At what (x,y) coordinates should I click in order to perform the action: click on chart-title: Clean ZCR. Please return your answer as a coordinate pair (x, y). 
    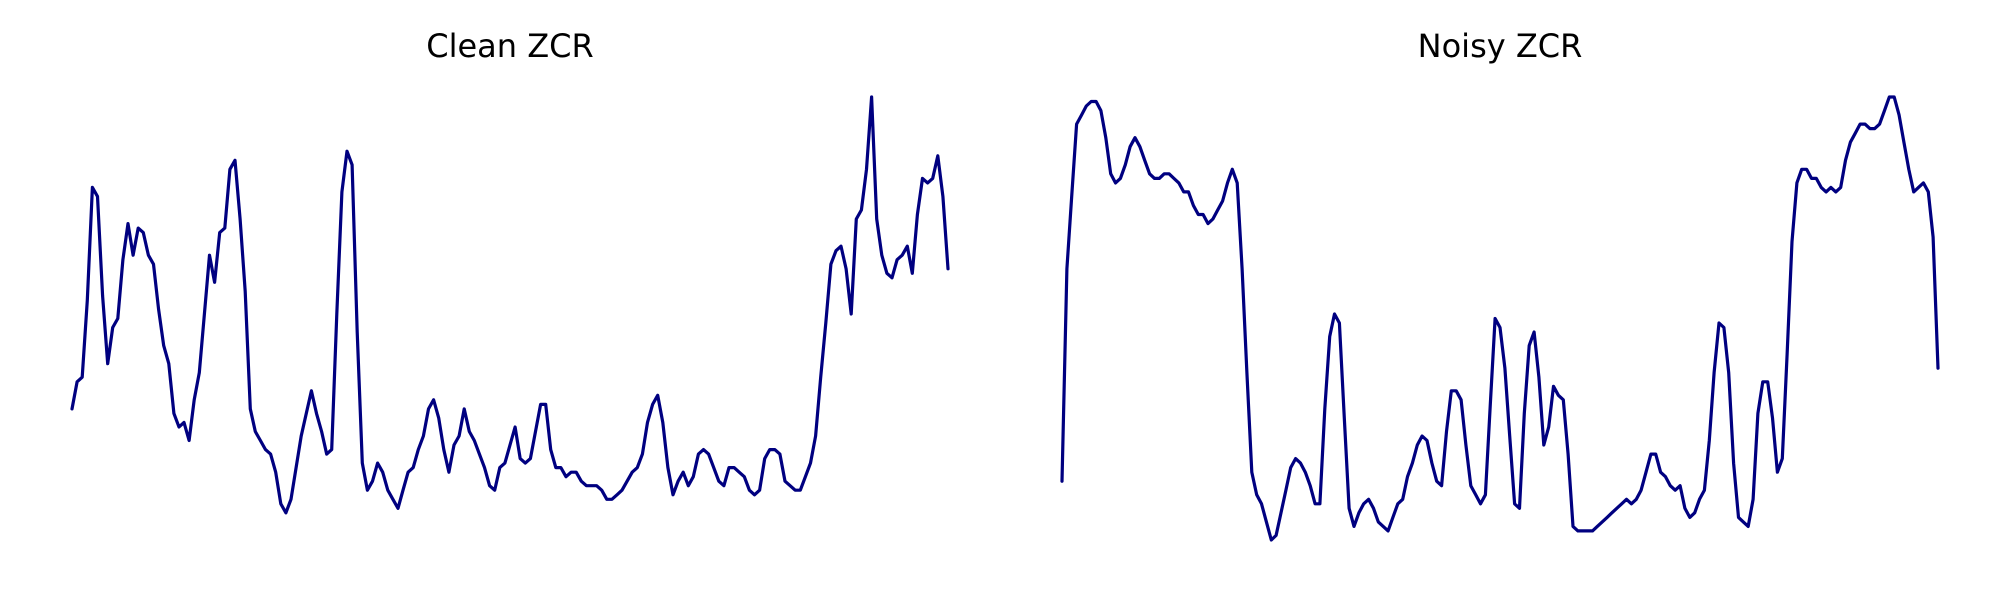
    Looking at the image, I should click on (509, 46).